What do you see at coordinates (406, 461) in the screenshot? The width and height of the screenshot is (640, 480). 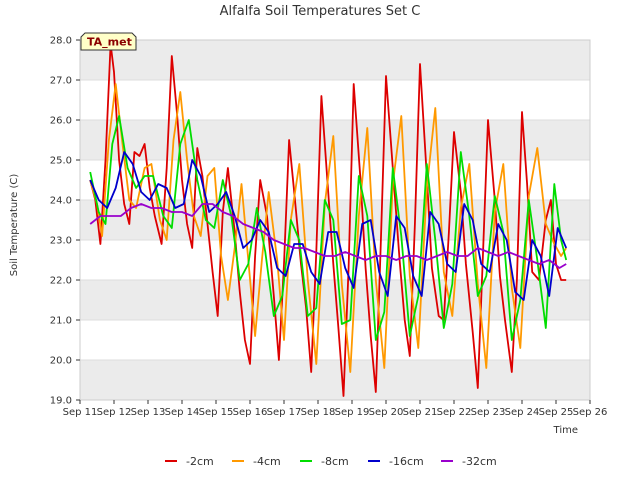 I see `legend-label: -16cm` at bounding box center [406, 461].